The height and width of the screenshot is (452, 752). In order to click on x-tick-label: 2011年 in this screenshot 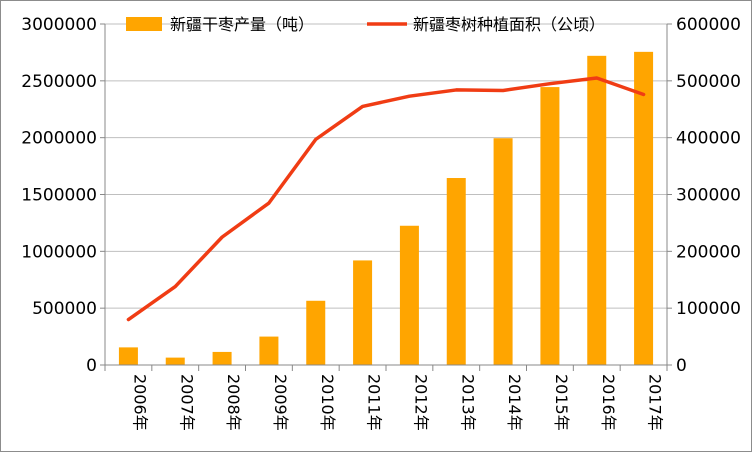, I will do `click(374, 402)`.